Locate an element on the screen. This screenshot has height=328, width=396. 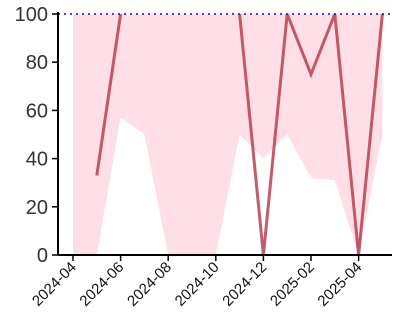
x-tick-label: 2025-02 is located at coordinates (292, 284).